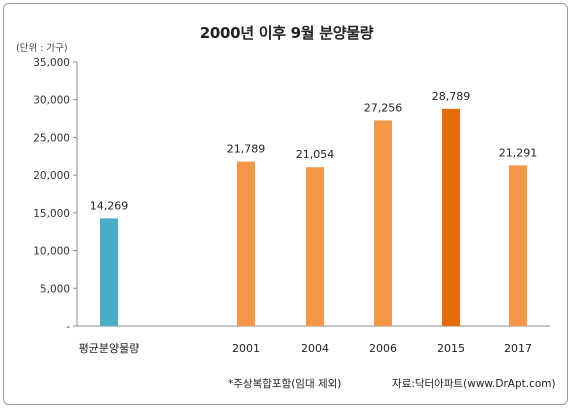  Describe the element at coordinates (51, 138) in the screenshot. I see `y-tick-label: 25,000` at that location.